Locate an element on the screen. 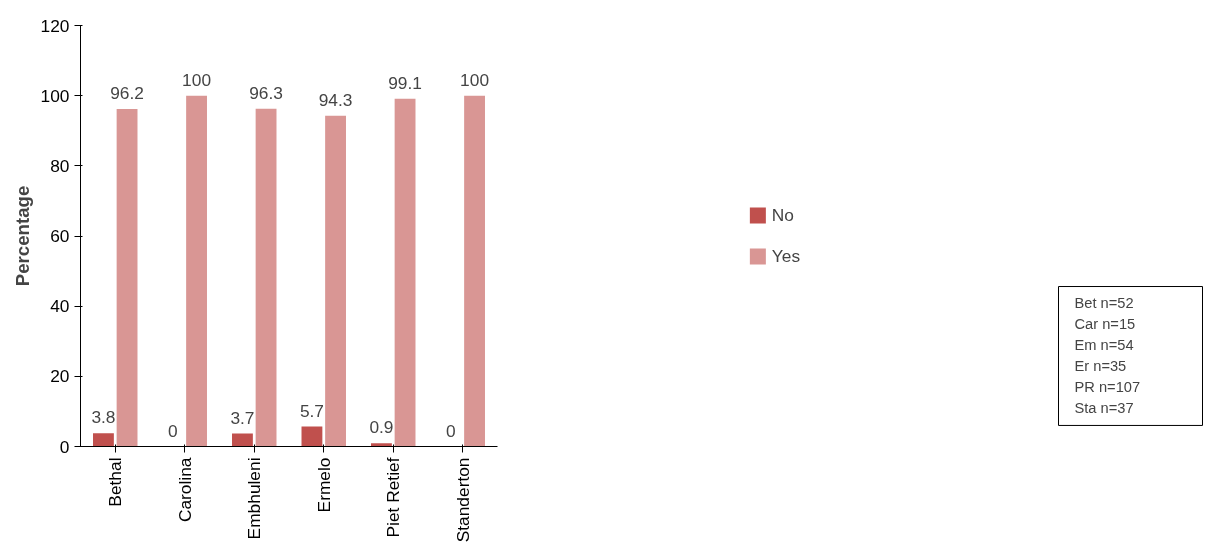  data-label: 3.8 is located at coordinates (103, 417).